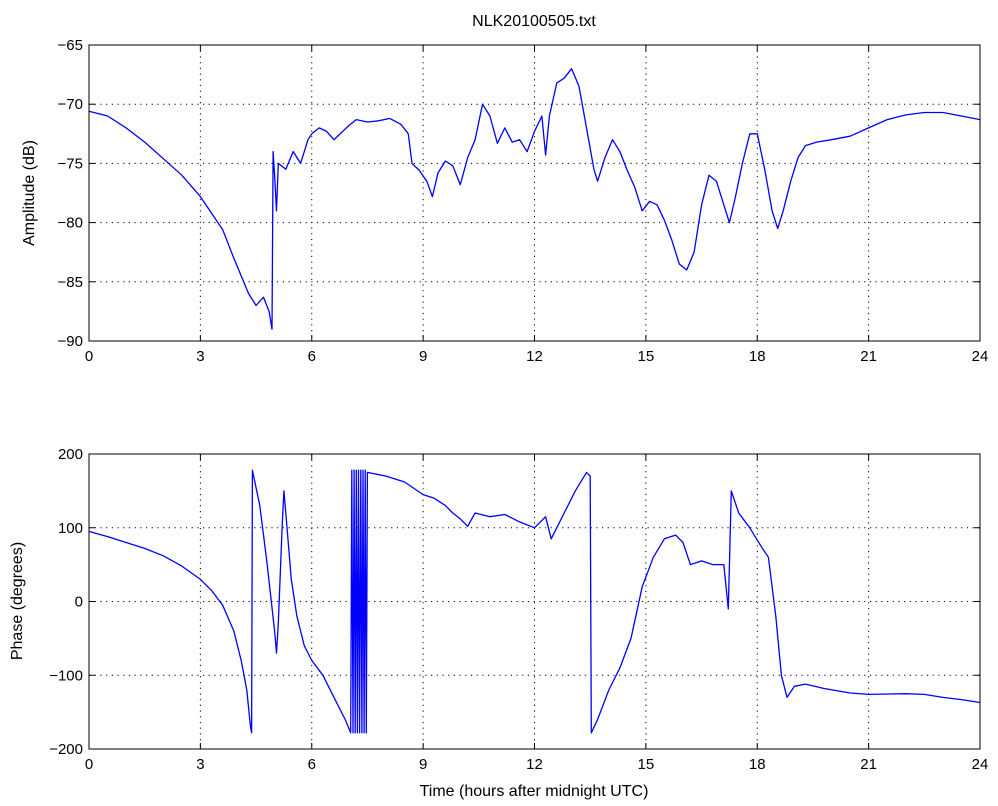 This screenshot has height=806, width=998. What do you see at coordinates (70, 454) in the screenshot?
I see `y-tick-label: 200` at bounding box center [70, 454].